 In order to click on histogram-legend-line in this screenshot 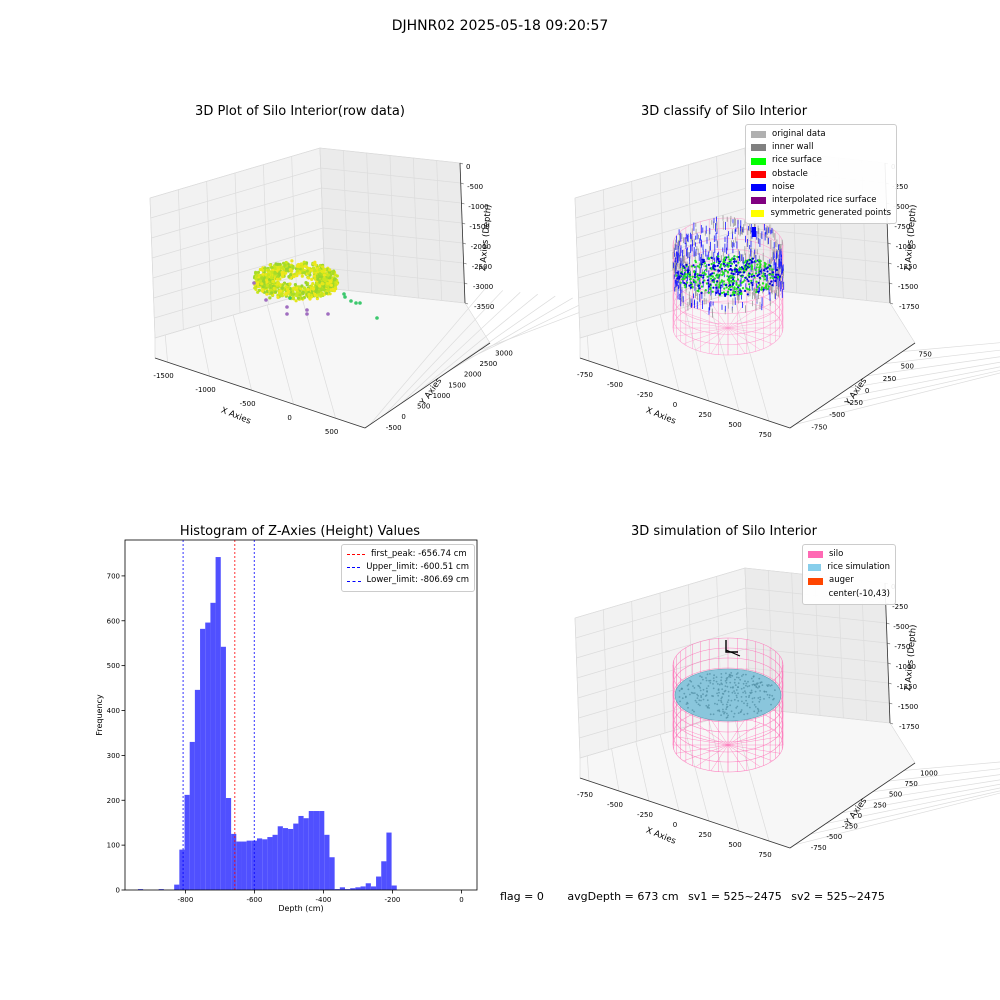, I will do `click(356, 555)`.